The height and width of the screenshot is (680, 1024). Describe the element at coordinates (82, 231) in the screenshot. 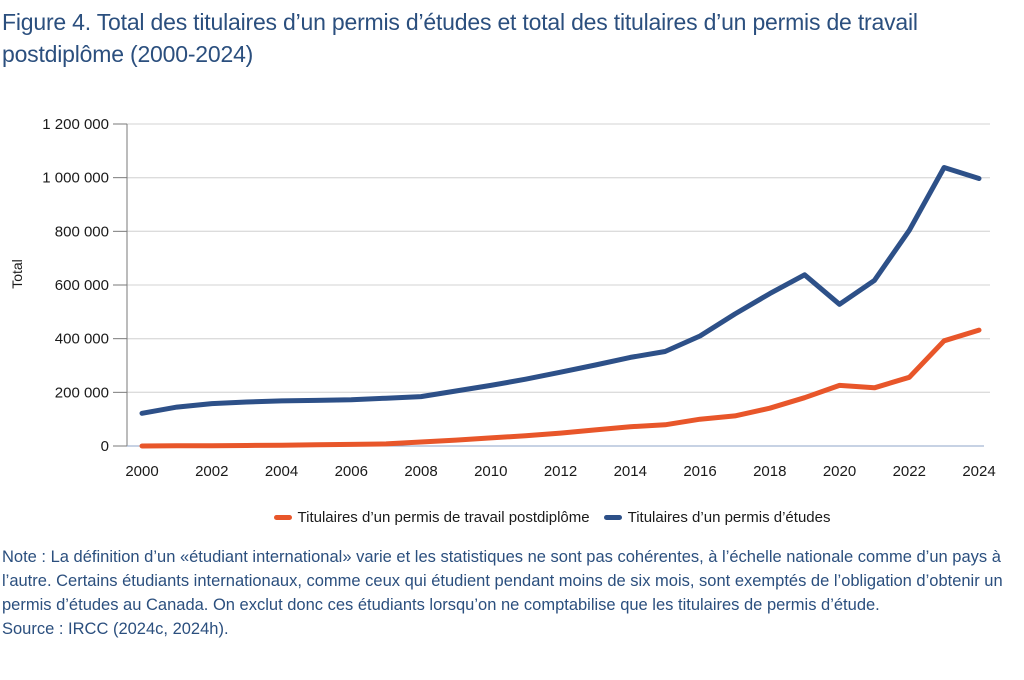

I see `y-tick-label: 800 000` at that location.